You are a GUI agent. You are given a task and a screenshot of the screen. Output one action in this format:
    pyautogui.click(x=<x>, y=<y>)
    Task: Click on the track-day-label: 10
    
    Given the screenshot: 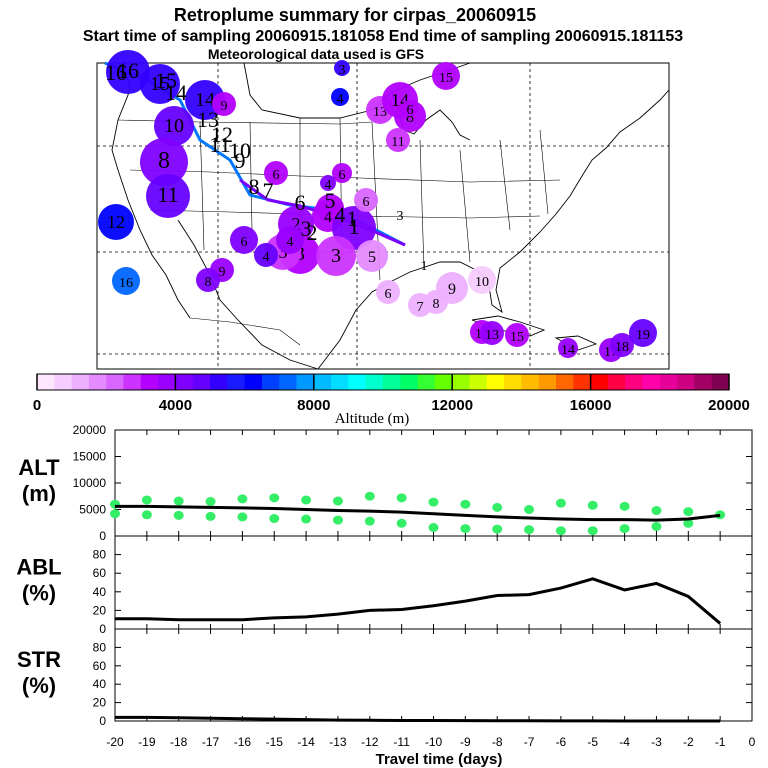 What is the action you would take?
    pyautogui.click(x=240, y=150)
    